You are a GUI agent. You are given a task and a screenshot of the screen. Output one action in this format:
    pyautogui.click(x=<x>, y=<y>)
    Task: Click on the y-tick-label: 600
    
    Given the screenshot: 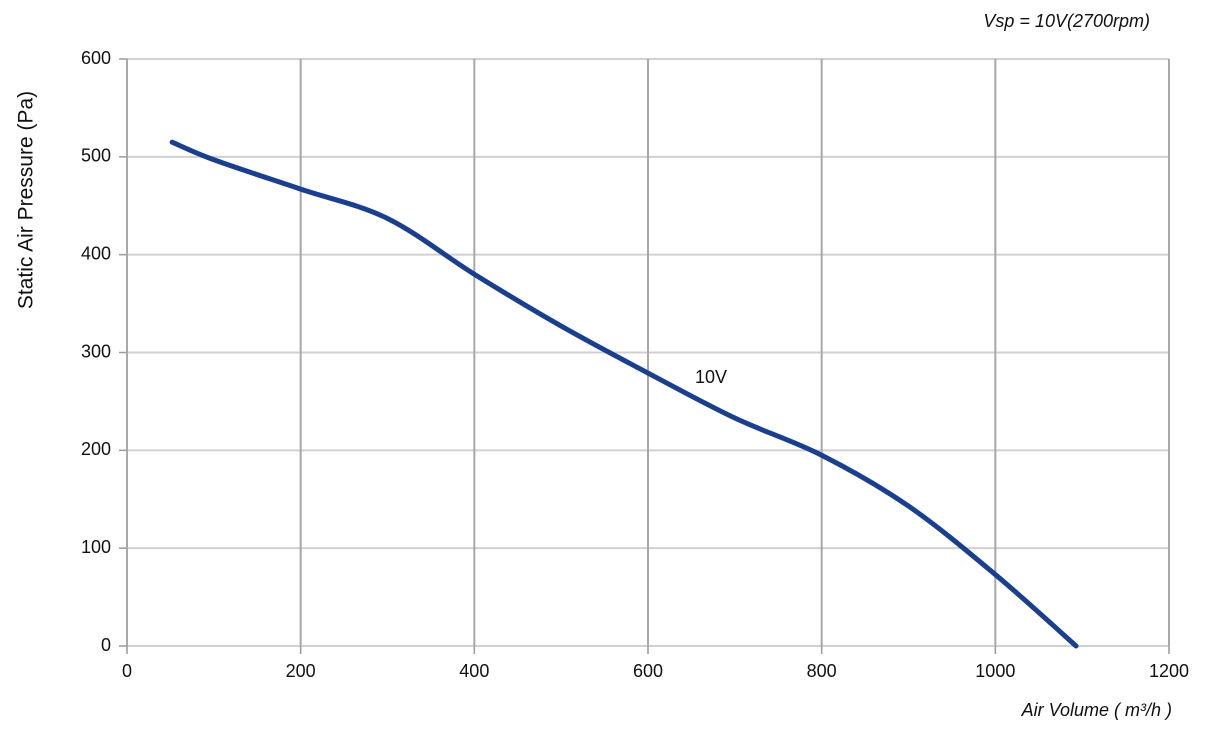 What is the action you would take?
    pyautogui.click(x=96, y=58)
    